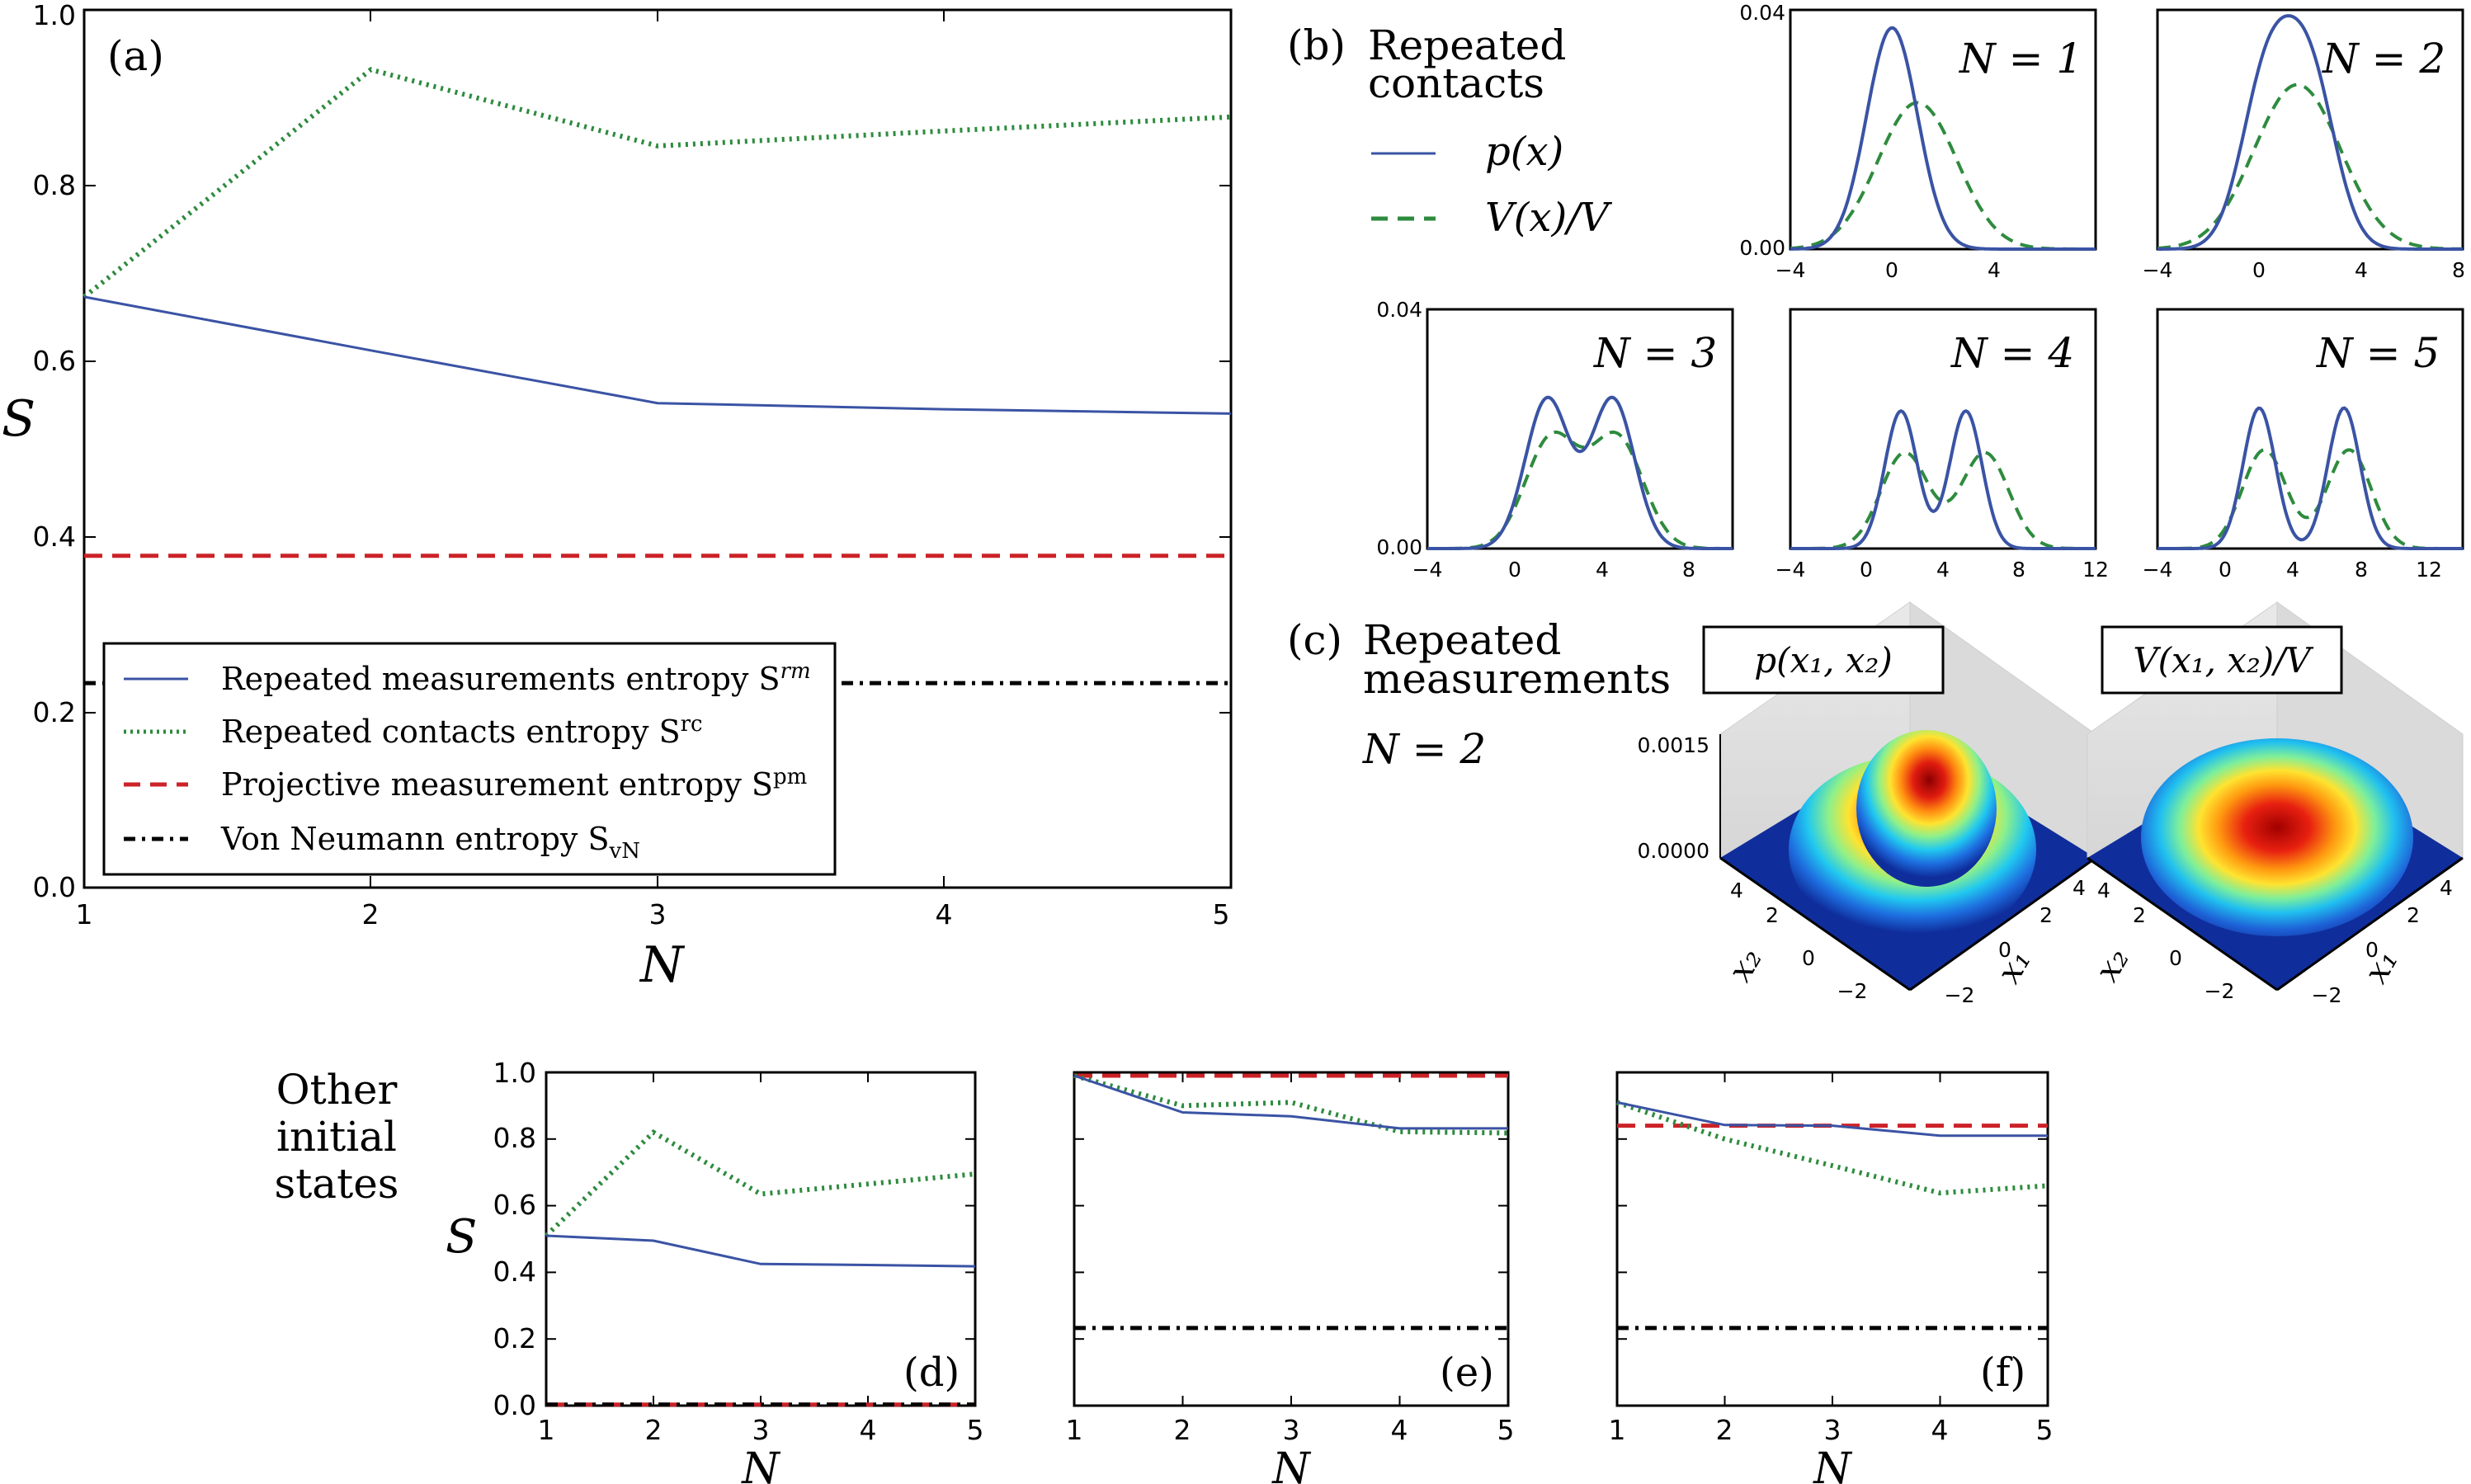  I want to click on panel-b-n4-p-curve, so click(1943, 479).